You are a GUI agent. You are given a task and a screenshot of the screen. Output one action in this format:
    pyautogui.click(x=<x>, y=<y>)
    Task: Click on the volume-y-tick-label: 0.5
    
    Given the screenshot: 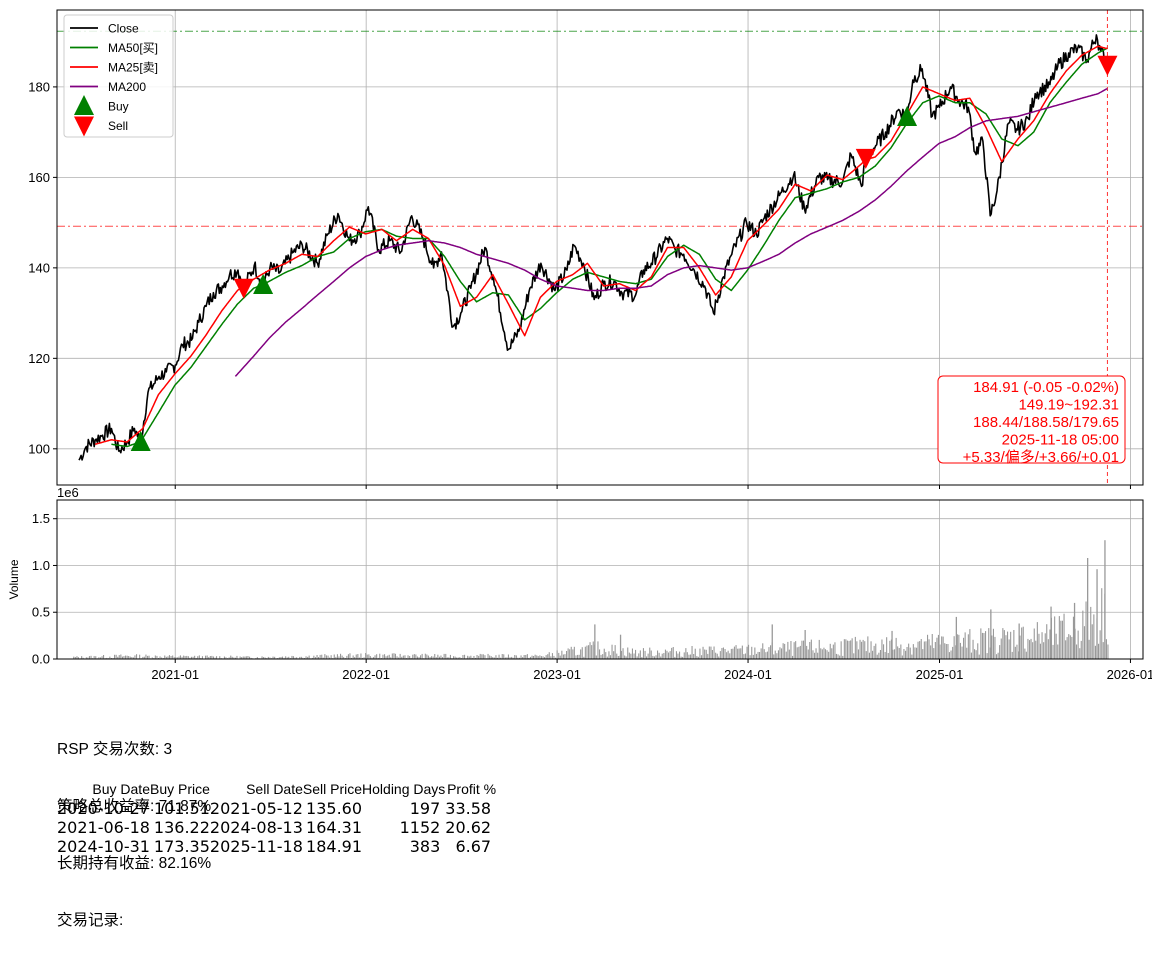 What is the action you would take?
    pyautogui.click(x=41, y=612)
    